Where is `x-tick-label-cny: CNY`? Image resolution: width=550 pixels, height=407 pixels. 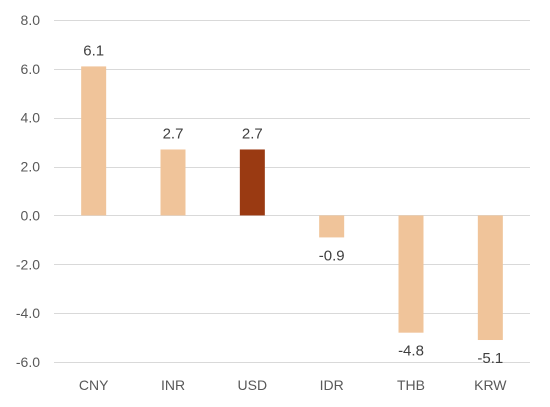 x-tick-label-cny: CNY is located at coordinates (94, 385).